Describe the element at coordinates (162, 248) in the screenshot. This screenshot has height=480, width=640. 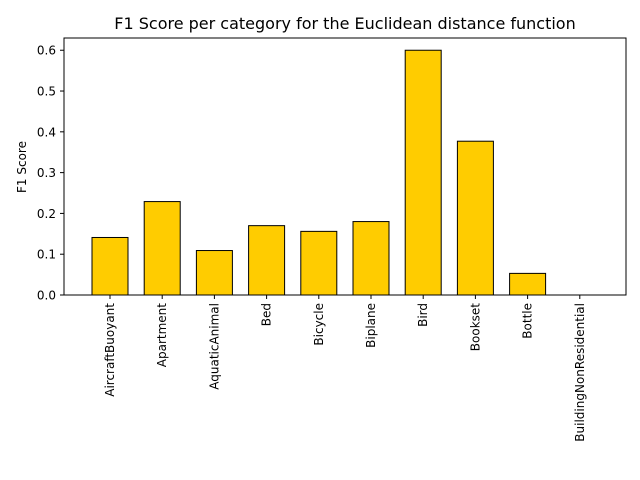
I see `bar-Apartment` at that location.